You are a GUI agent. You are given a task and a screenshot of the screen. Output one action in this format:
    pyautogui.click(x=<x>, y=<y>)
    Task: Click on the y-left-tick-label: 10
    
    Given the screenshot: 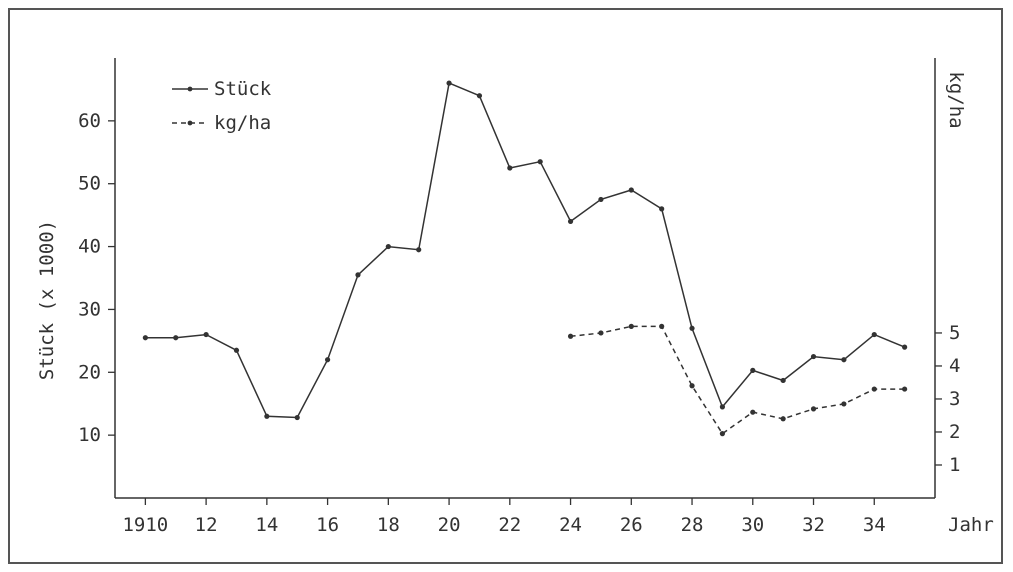 What is the action you would take?
    pyautogui.click(x=89, y=435)
    